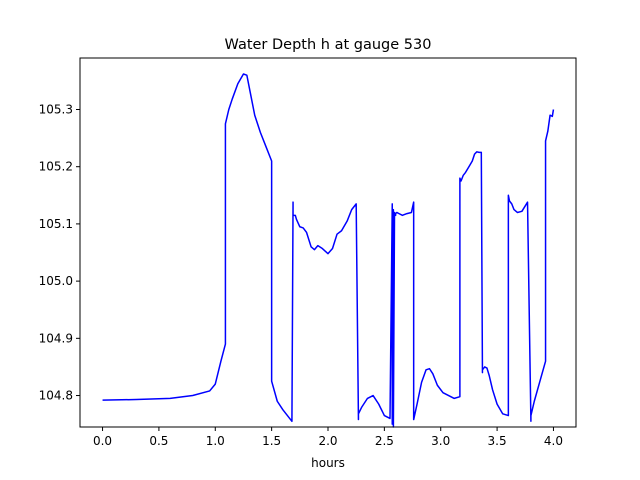 The height and width of the screenshot is (480, 640). I want to click on x-tick-label: 3.5, so click(497, 441).